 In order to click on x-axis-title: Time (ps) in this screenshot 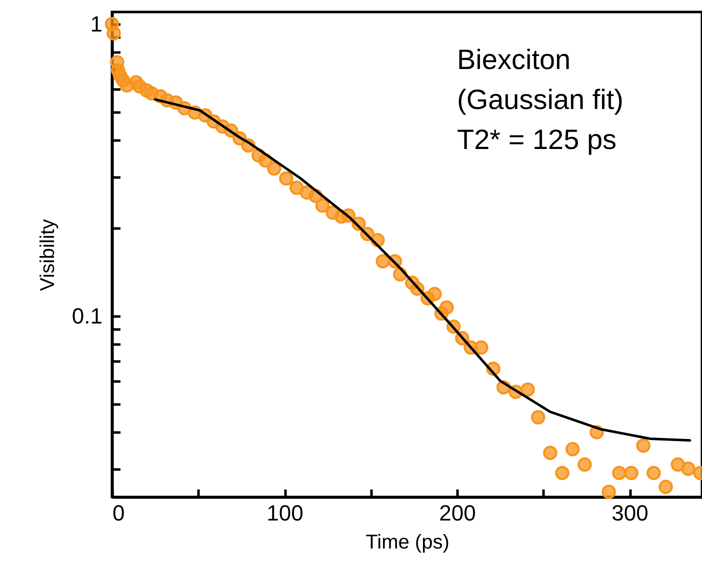, I will do `click(408, 543)`.